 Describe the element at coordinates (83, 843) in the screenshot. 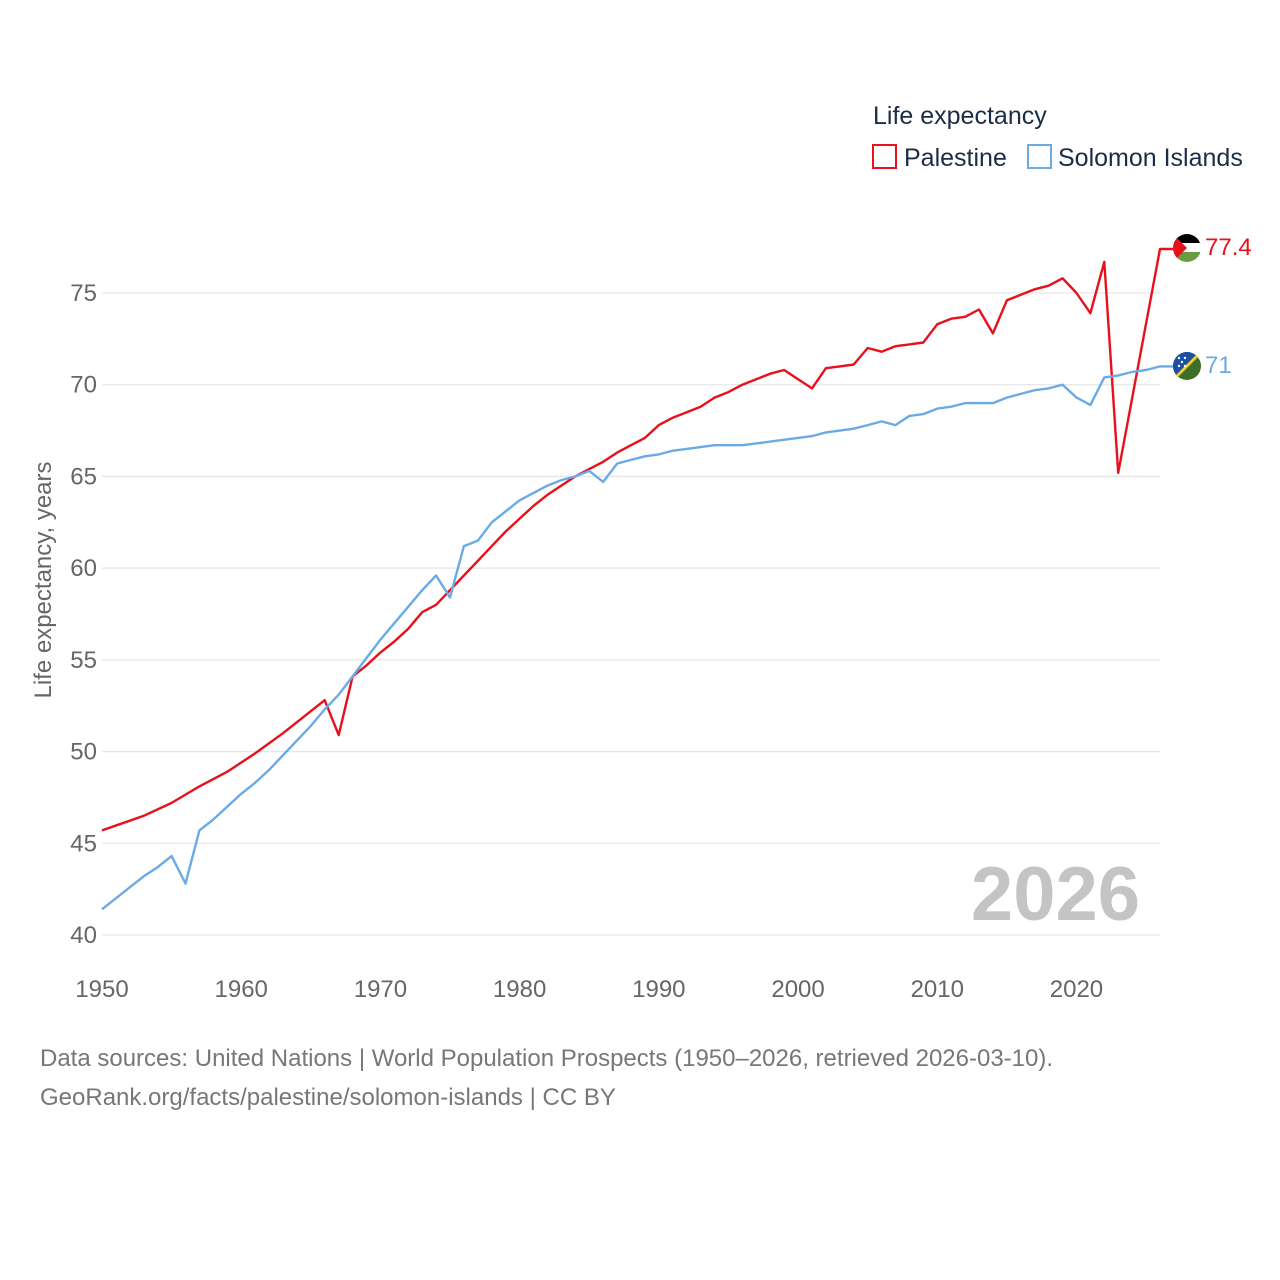

I see `y-tick-label: 45` at that location.